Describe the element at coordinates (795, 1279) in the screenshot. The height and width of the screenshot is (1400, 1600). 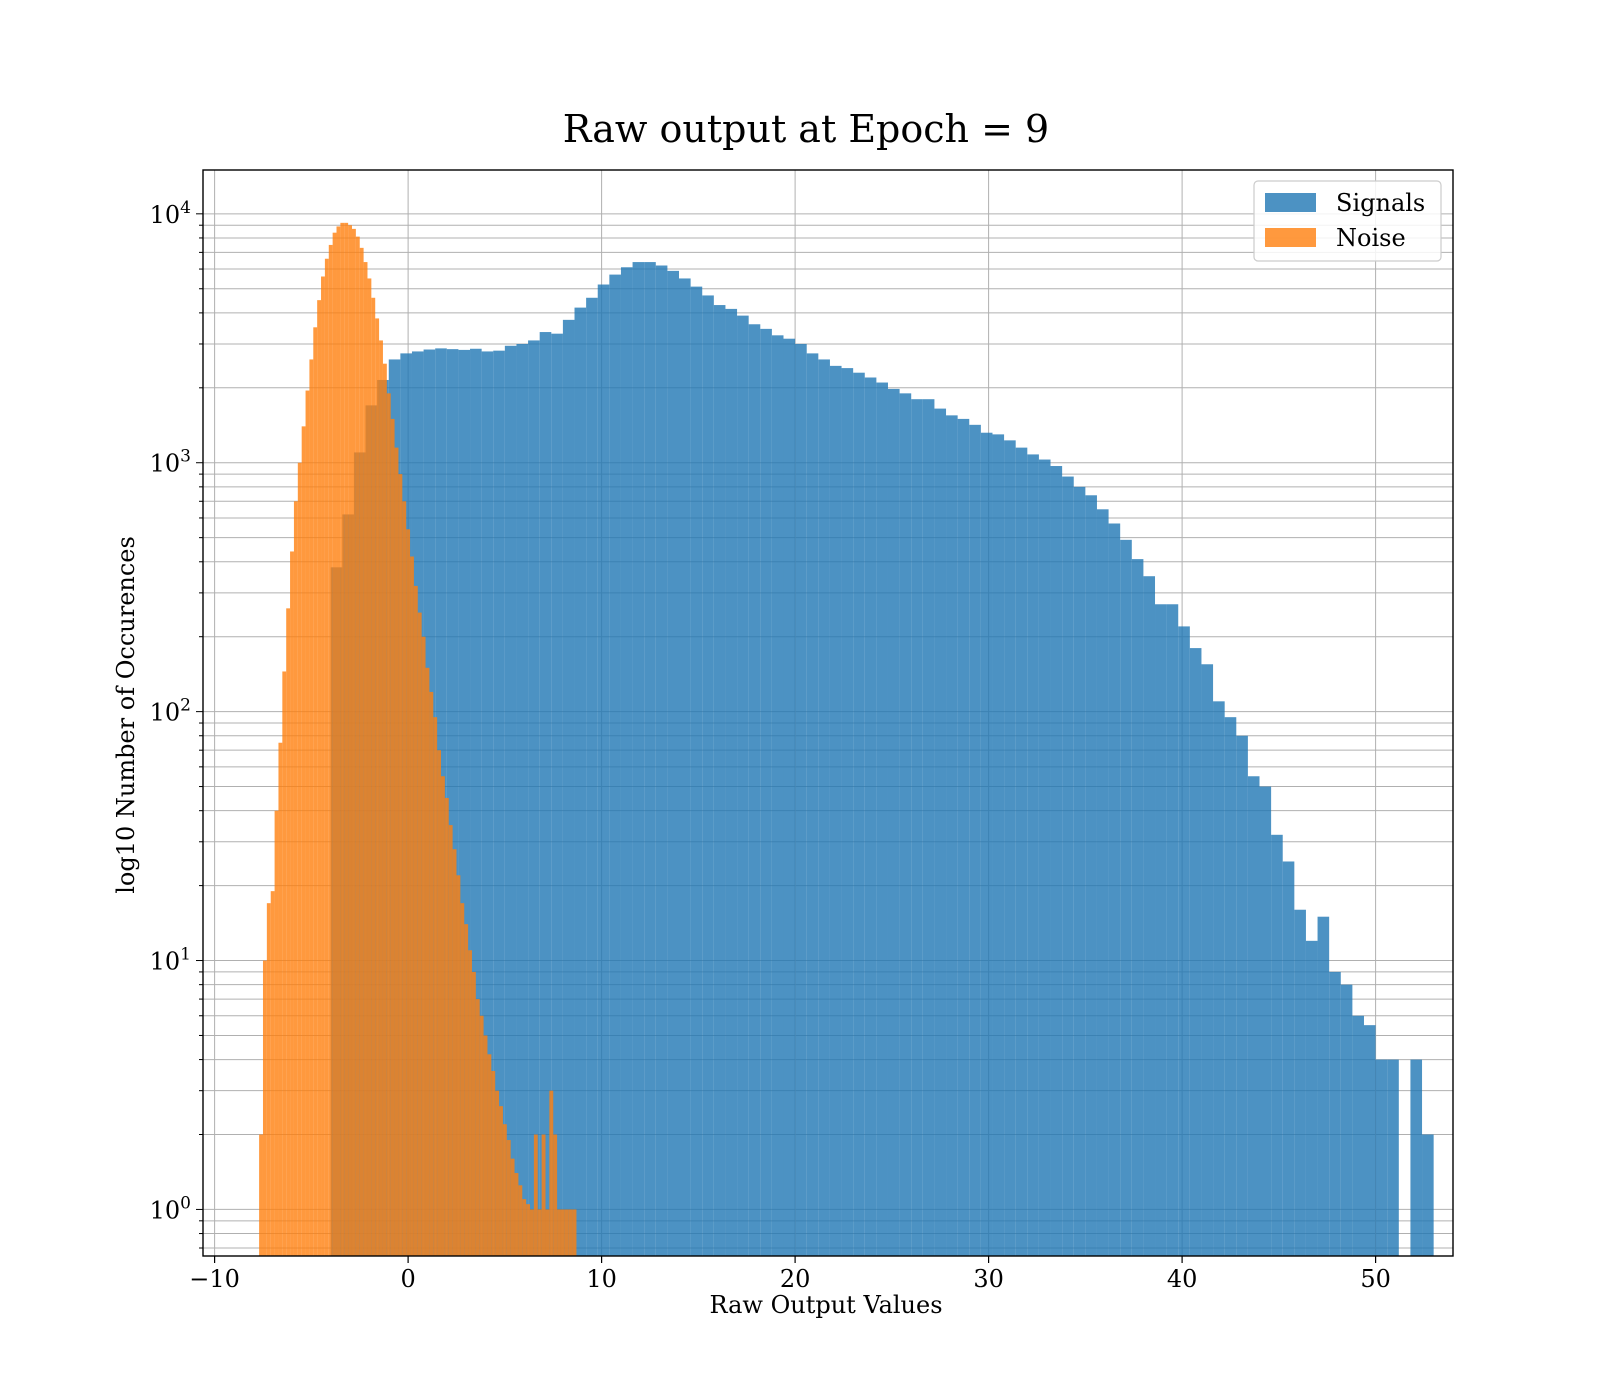
I see `x-tick-label: 20` at that location.